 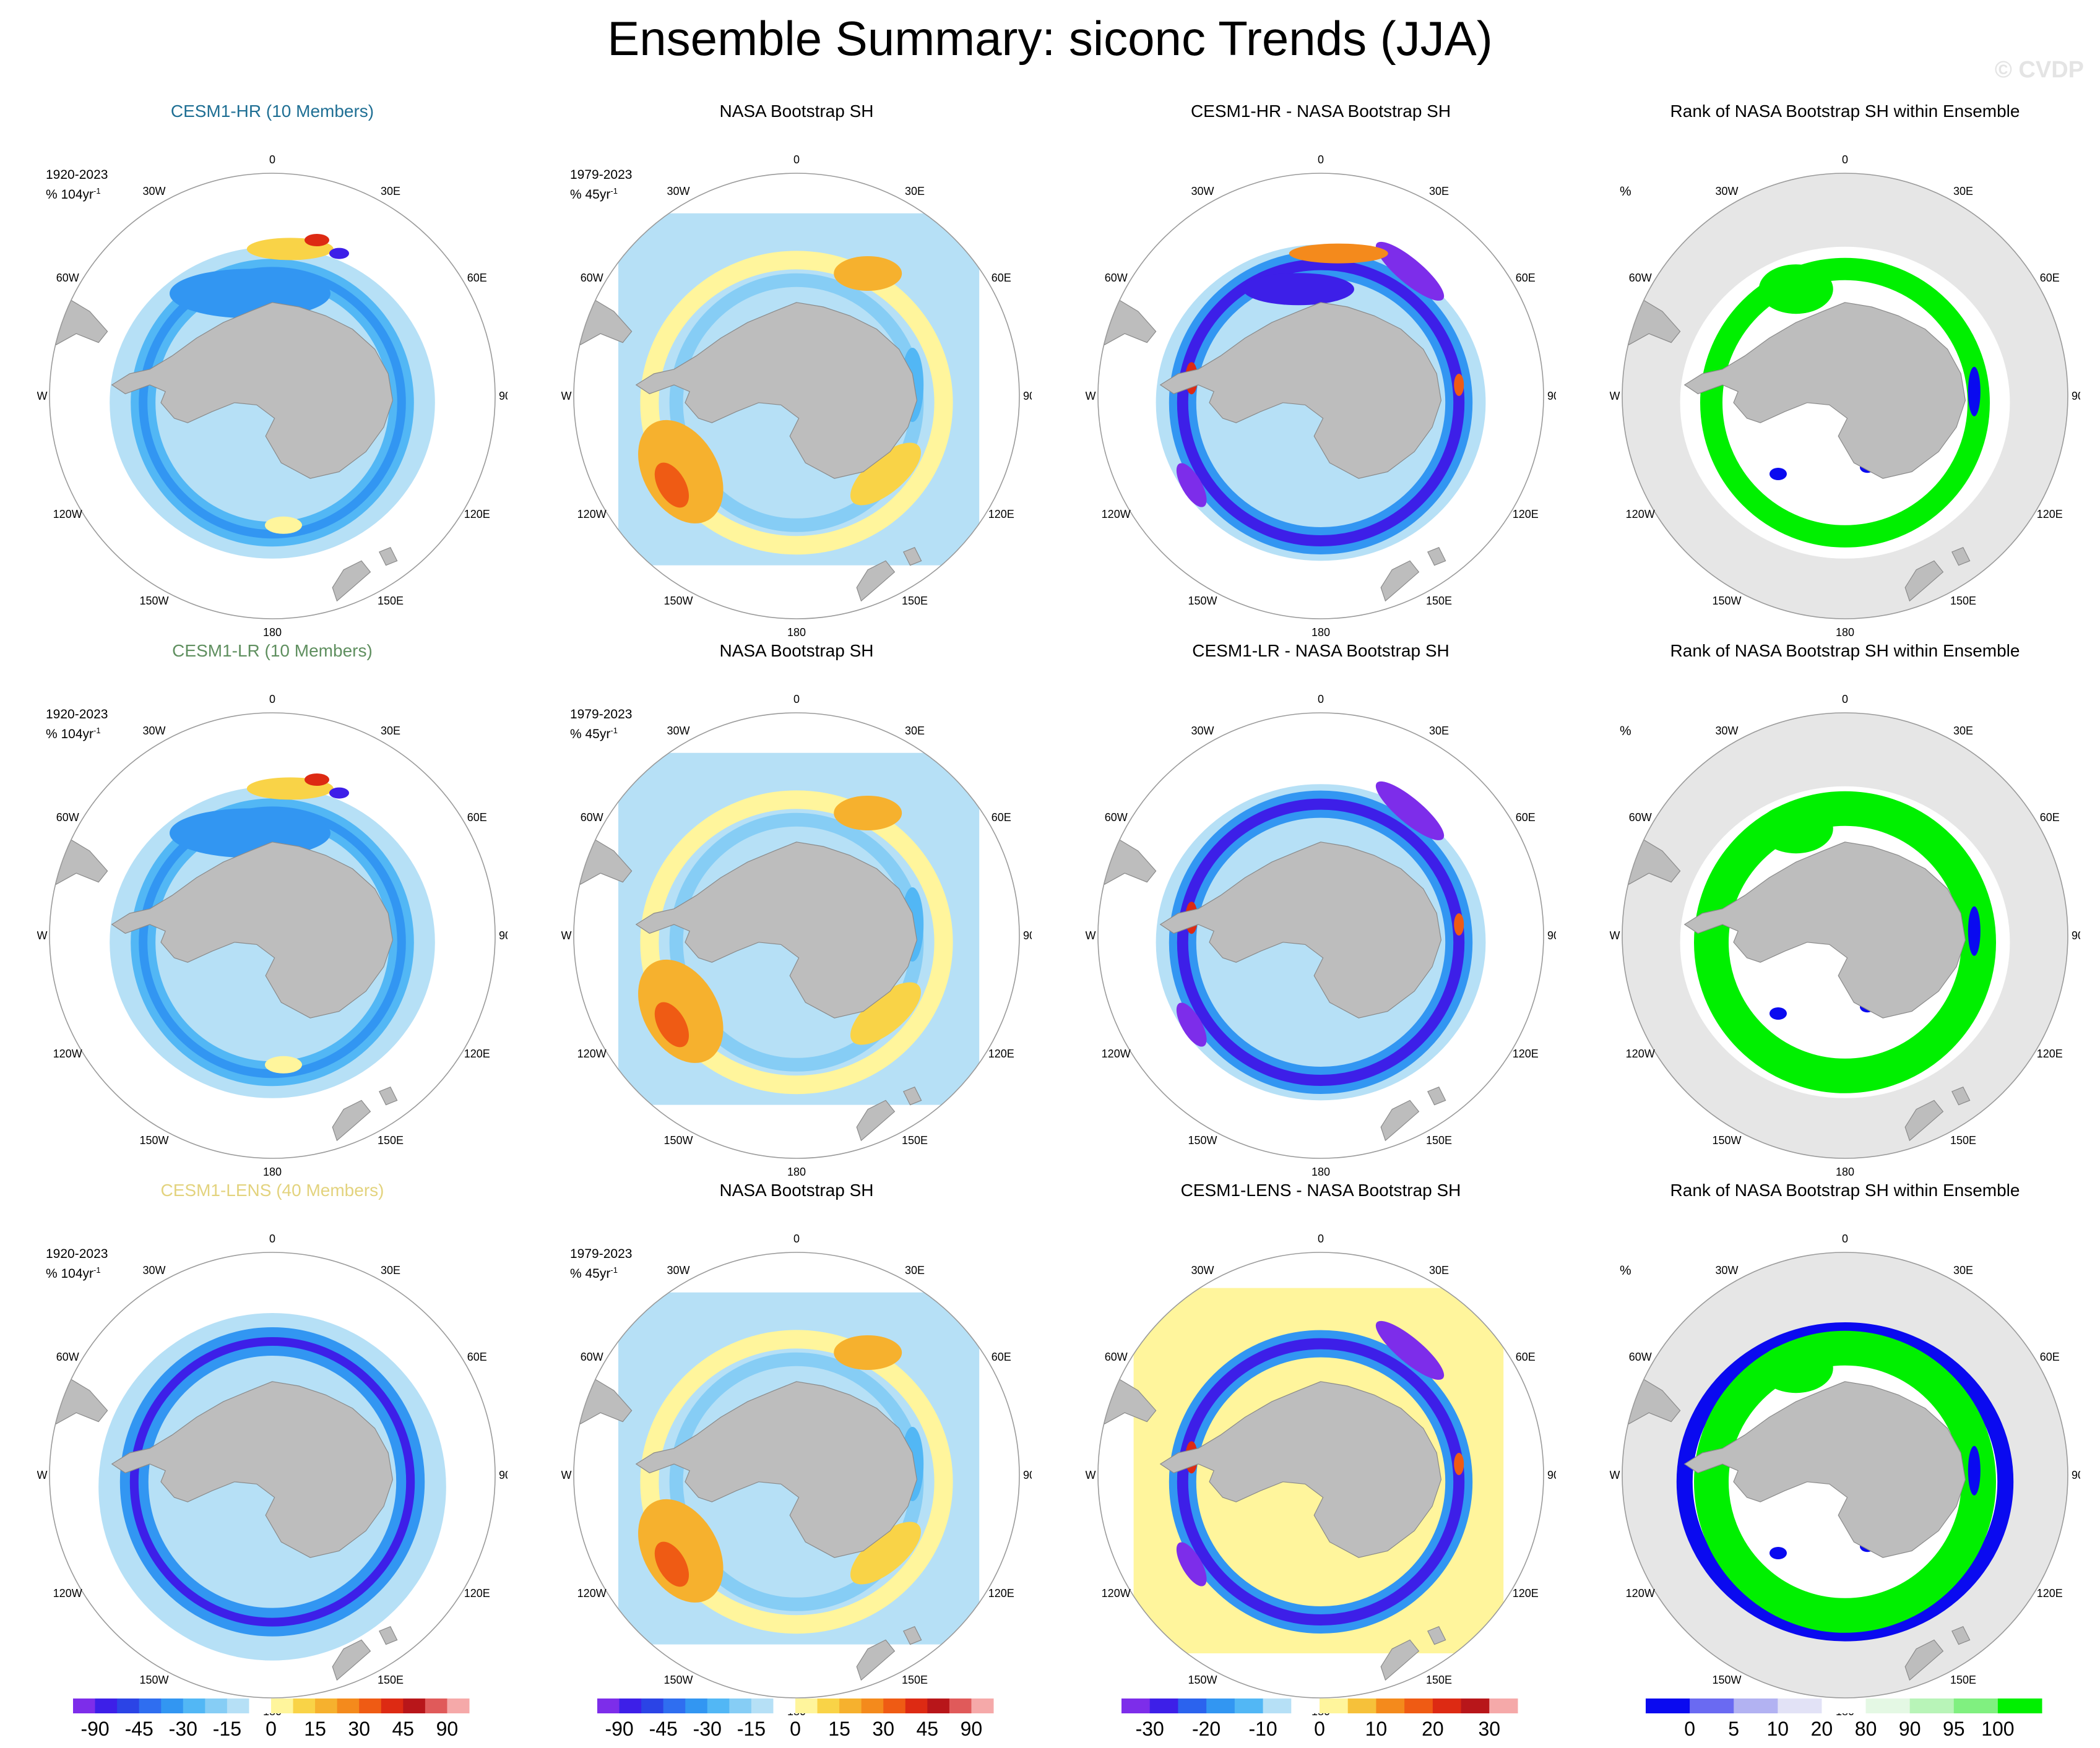 What do you see at coordinates (272, 111) in the screenshot?
I see `model-panel-title: CESM1-HR (10 Members)` at bounding box center [272, 111].